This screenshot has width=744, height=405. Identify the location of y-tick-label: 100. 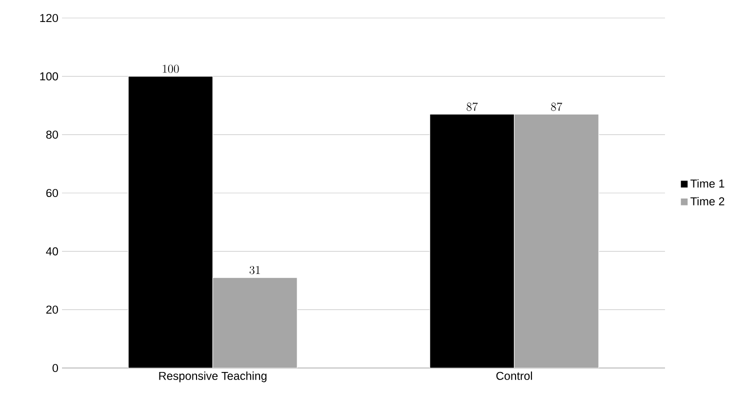
(49, 76).